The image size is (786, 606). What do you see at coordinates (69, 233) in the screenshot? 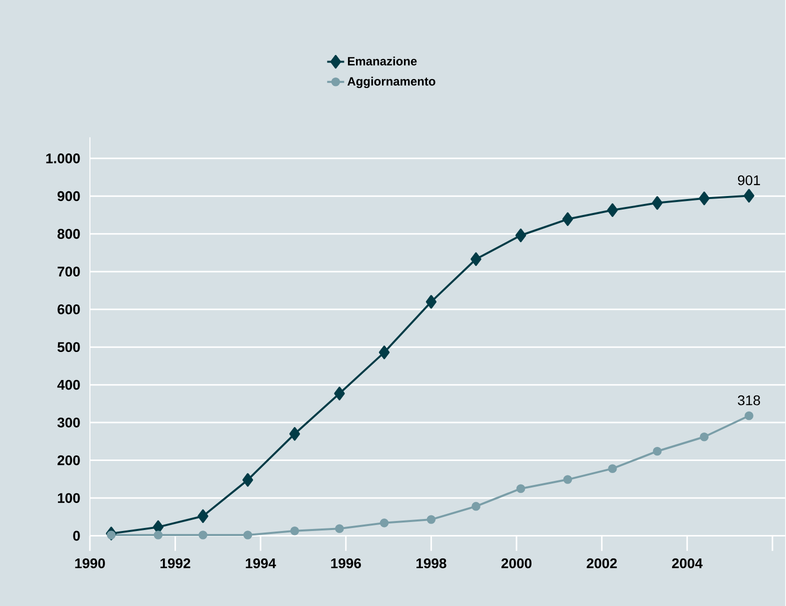
I see `y-tick-label: 800` at bounding box center [69, 233].